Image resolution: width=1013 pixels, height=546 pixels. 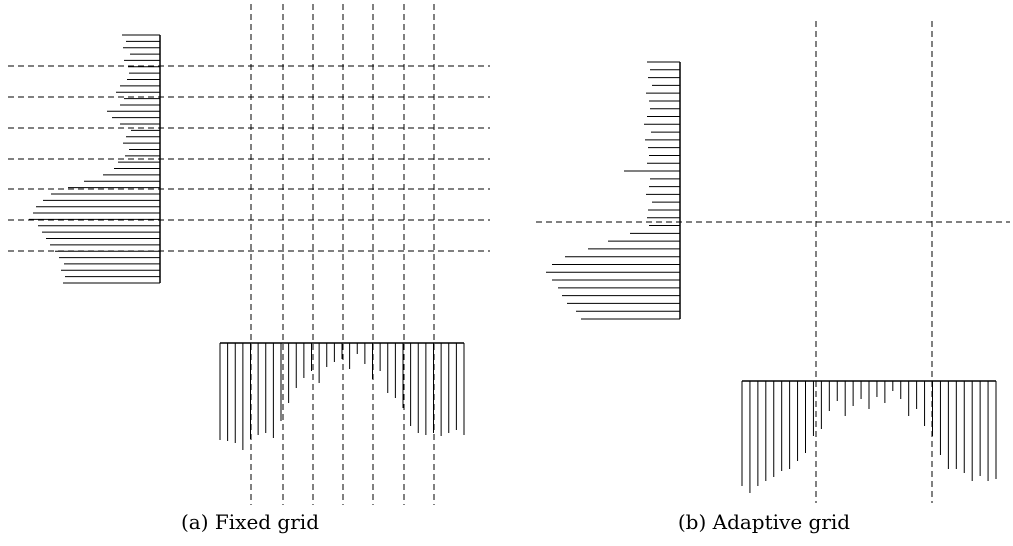 What do you see at coordinates (764, 522) in the screenshot?
I see `caption-adaptive-grid: (b) Adaptive grid` at bounding box center [764, 522].